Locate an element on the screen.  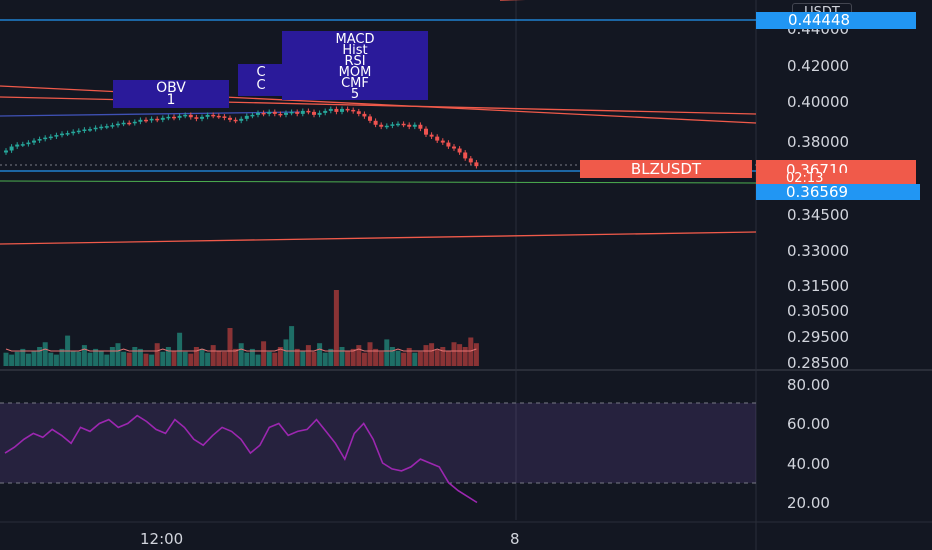
label-box-obv: OBV 1 is located at coordinates (171, 94).